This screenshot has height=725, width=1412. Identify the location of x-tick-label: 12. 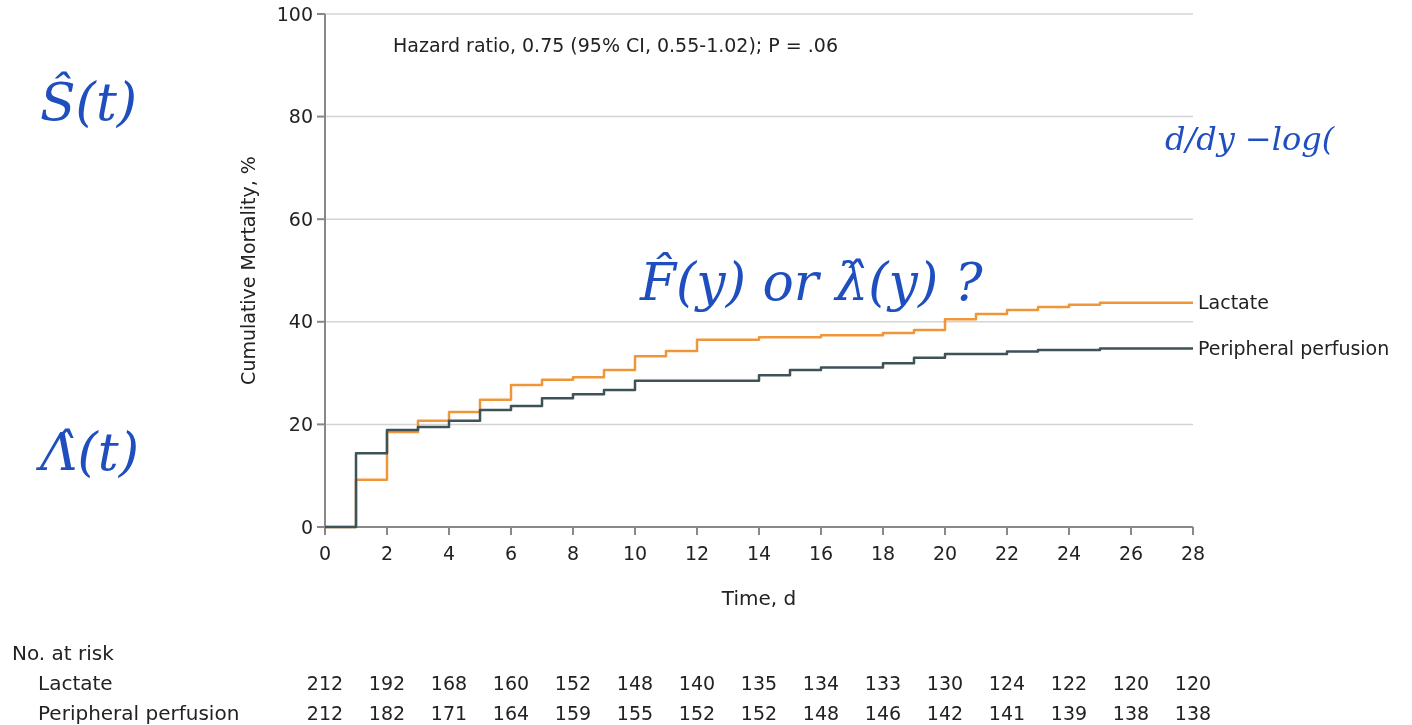
(697, 553).